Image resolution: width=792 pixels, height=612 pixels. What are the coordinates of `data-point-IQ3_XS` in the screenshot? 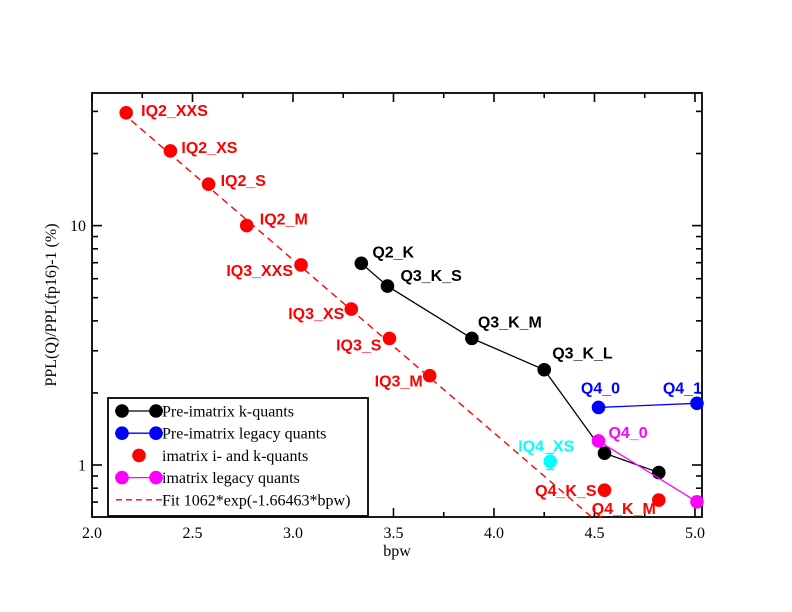 It's located at (351, 309).